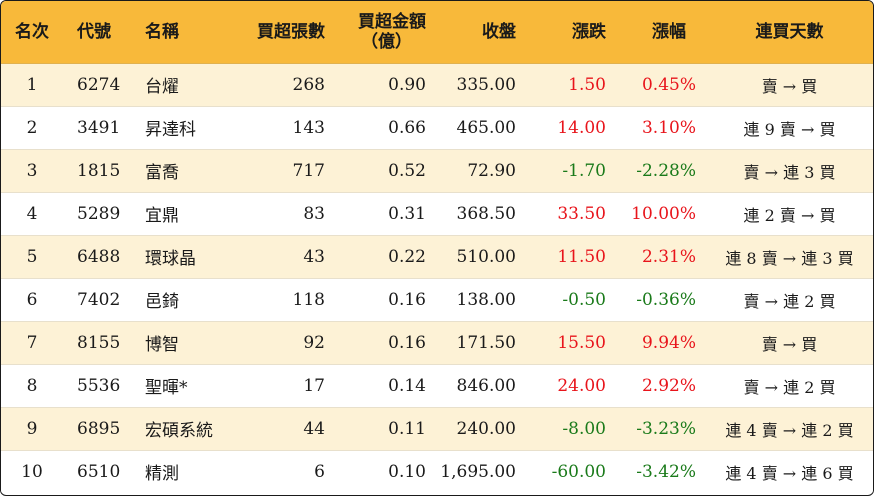 Image resolution: width=874 pixels, height=496 pixels. Describe the element at coordinates (385, 386) in the screenshot. I see `net-buy-amount-cell: 0.14` at that location.